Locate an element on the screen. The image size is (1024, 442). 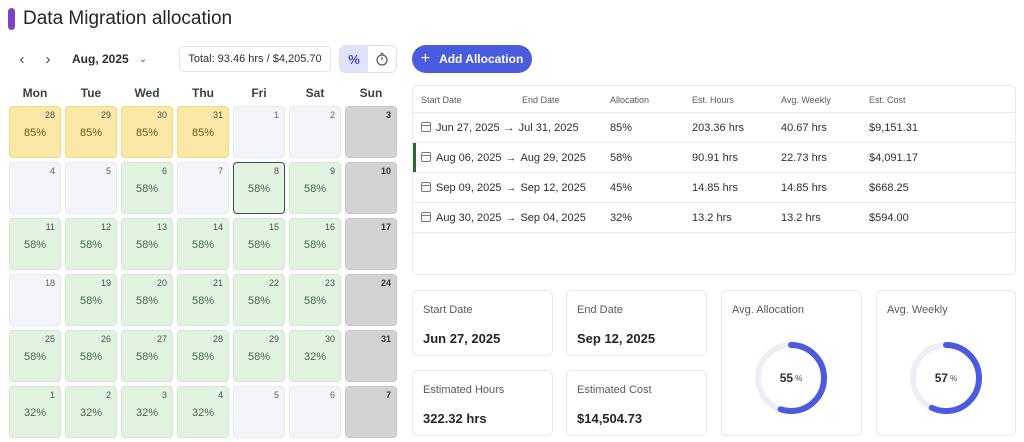
calendar-day: 1 is located at coordinates (259, 132).